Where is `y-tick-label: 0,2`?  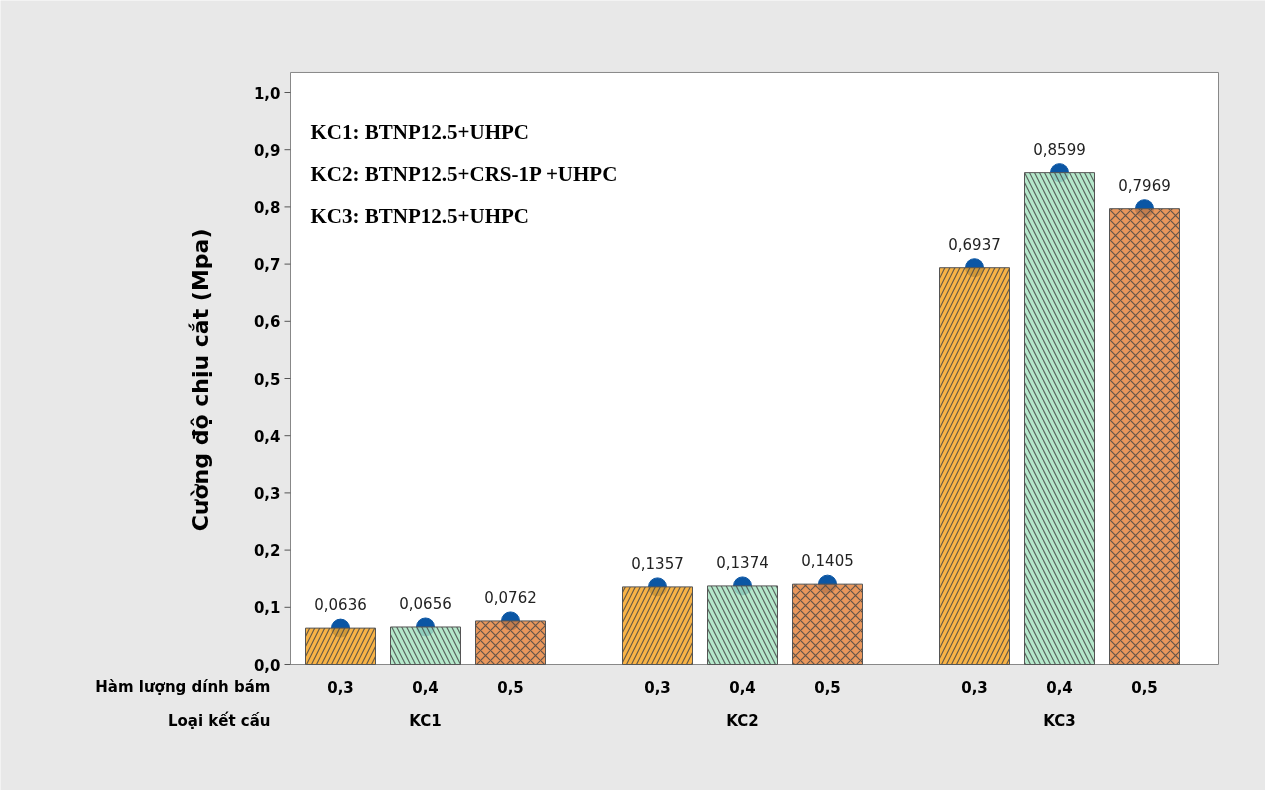 y-tick-label: 0,2 is located at coordinates (267, 551).